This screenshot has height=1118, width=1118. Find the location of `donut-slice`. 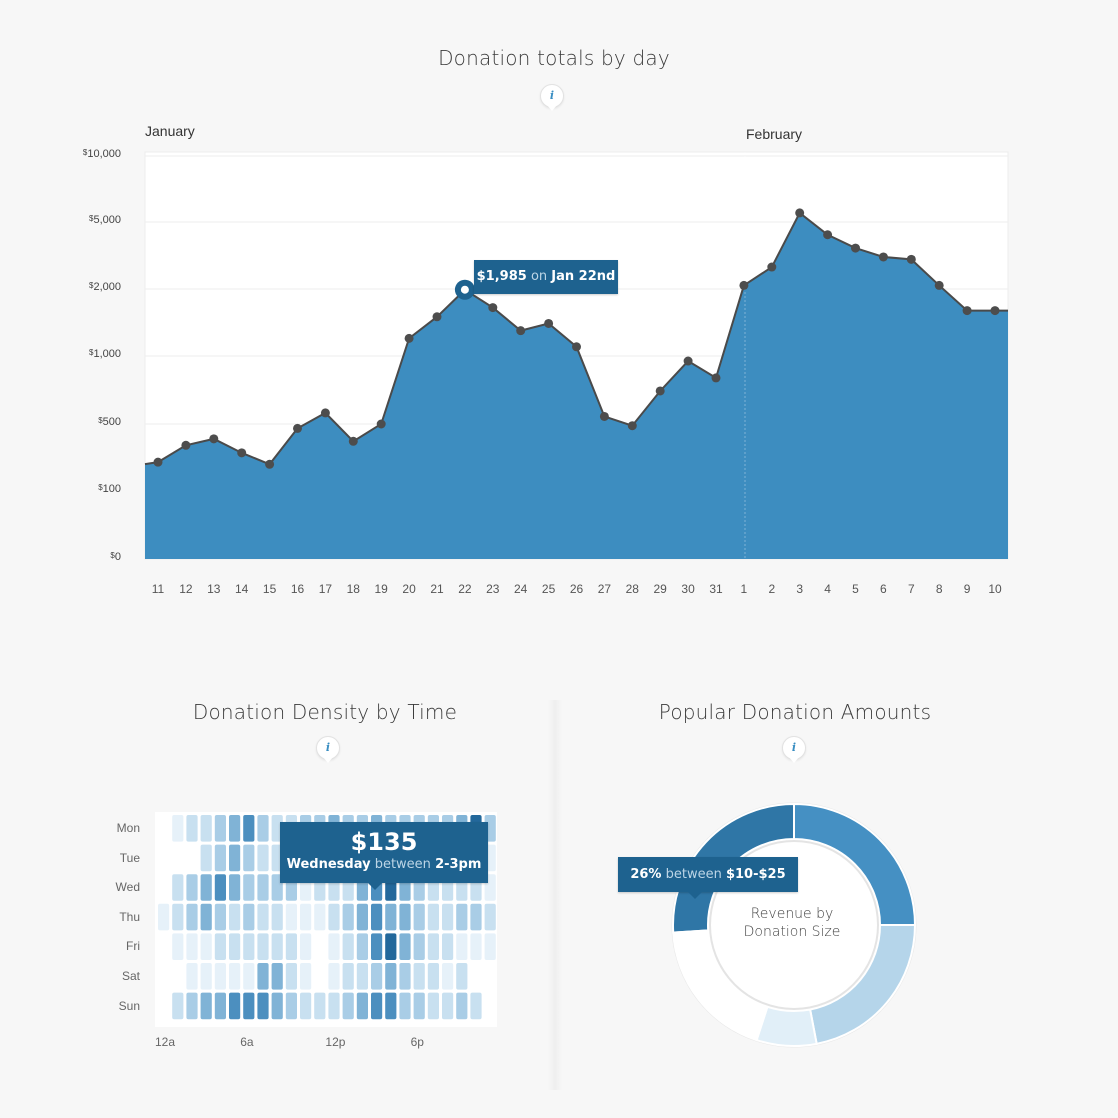

donut-slice is located at coordinates (720, 985).